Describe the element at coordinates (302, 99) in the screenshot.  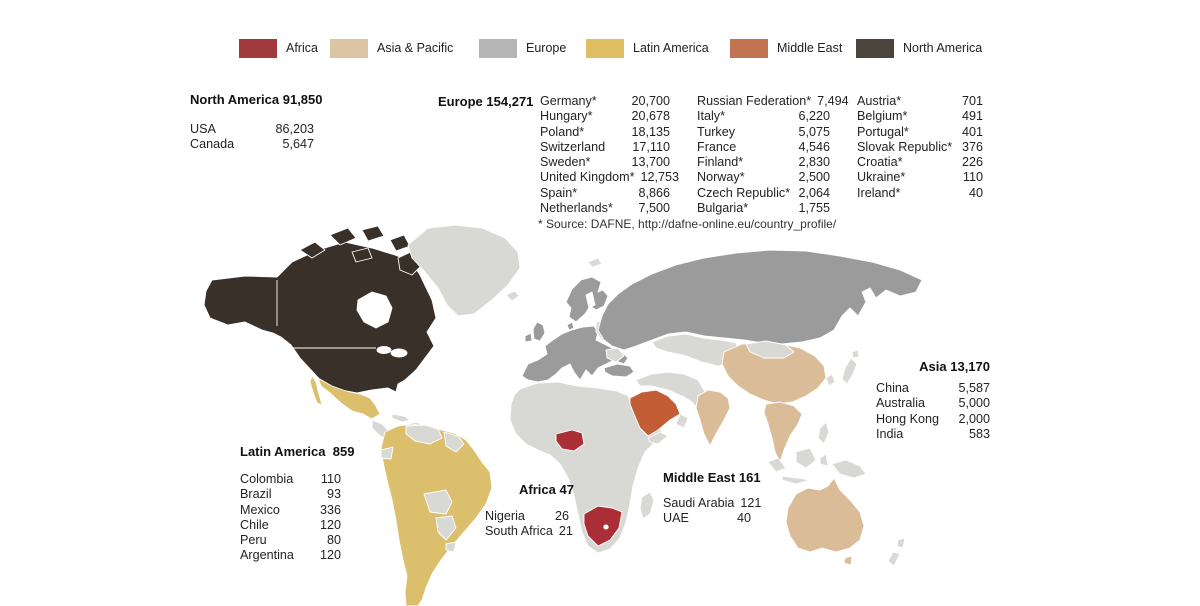
I see `north-america-total: 91,850` at that location.